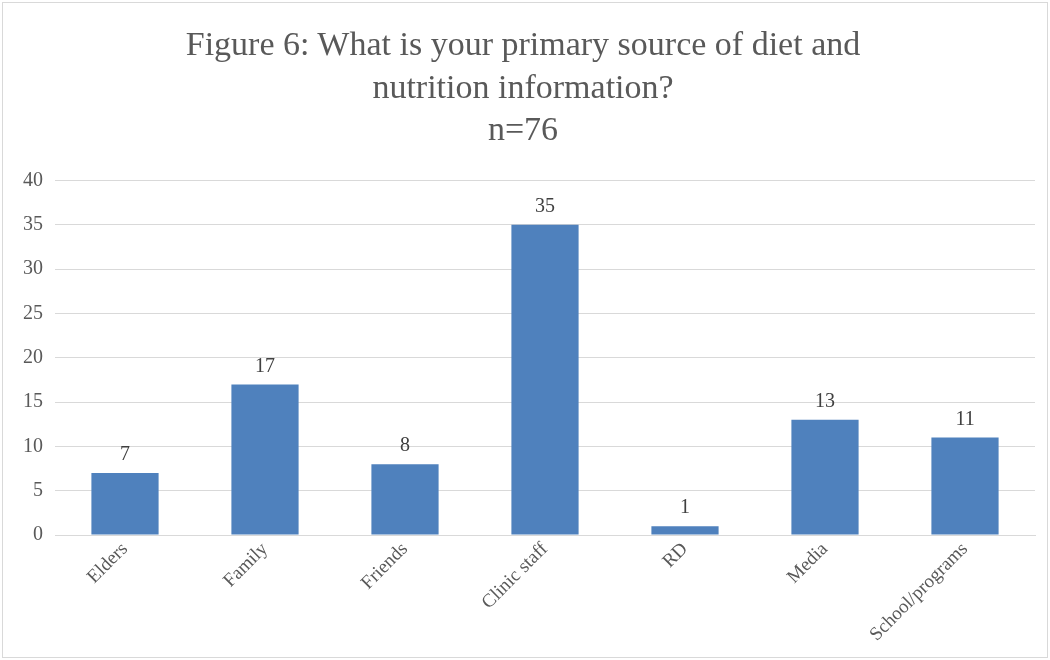 The height and width of the screenshot is (660, 1050). I want to click on data-label: 7, so click(125, 453).